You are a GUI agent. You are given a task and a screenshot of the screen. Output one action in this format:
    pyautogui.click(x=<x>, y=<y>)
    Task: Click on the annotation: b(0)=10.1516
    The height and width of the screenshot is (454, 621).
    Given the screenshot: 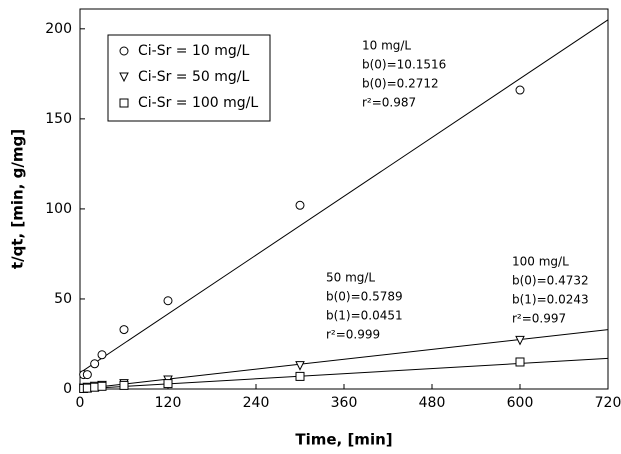 What is the action you would take?
    pyautogui.click(x=404, y=65)
    